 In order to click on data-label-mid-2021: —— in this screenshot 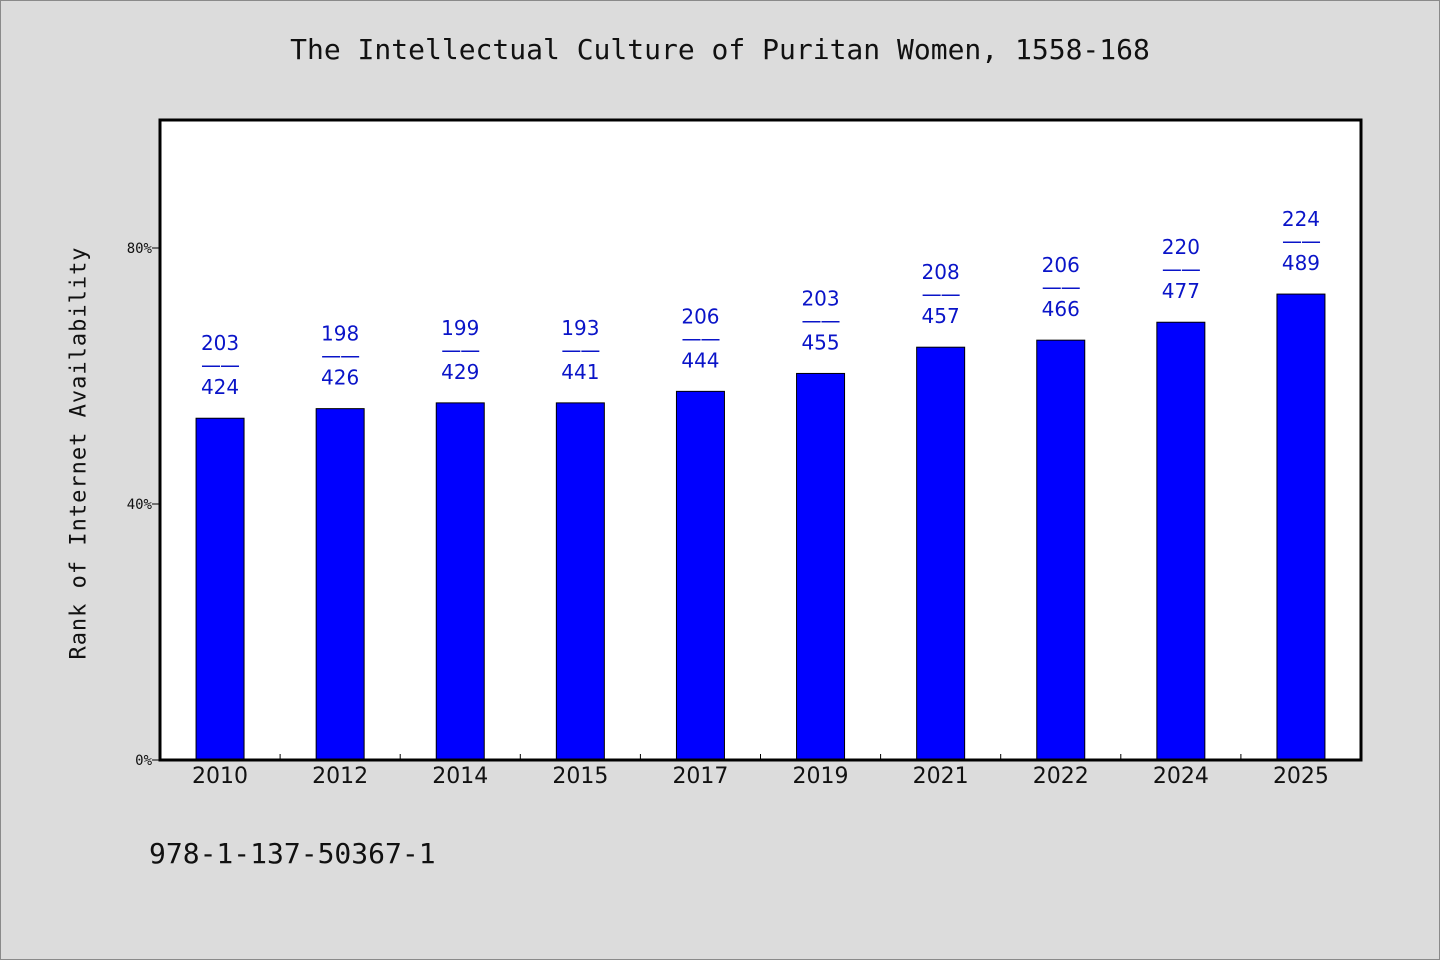, I will do `click(941, 294)`.